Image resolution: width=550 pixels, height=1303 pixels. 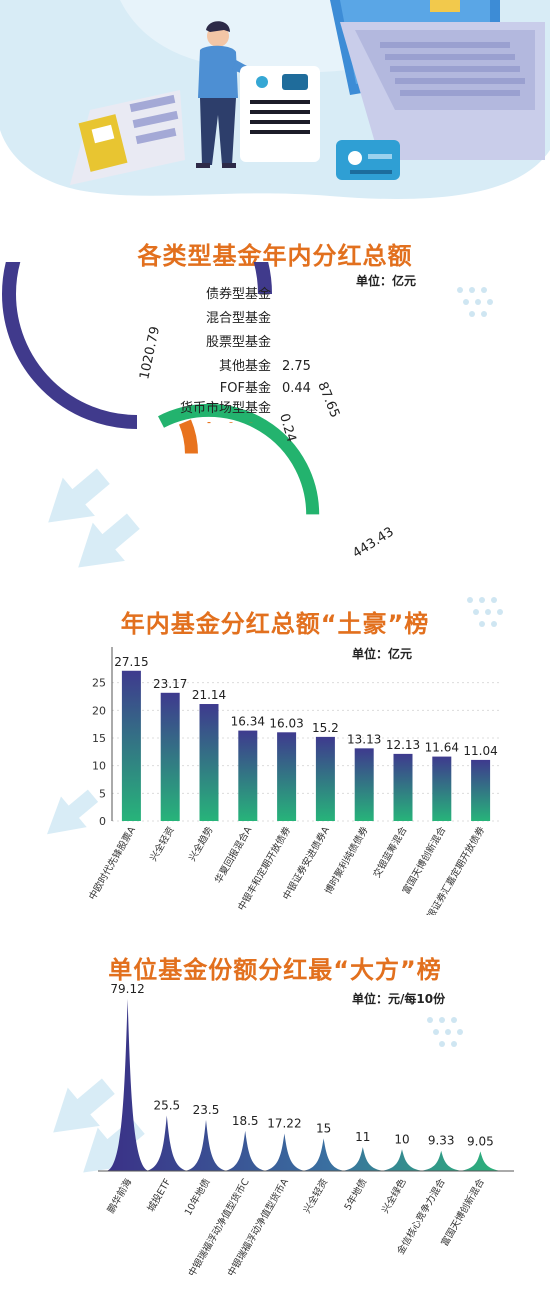 What do you see at coordinates (356, 1194) in the screenshot?
I see `x-category-label: 5年地债` at bounding box center [356, 1194].